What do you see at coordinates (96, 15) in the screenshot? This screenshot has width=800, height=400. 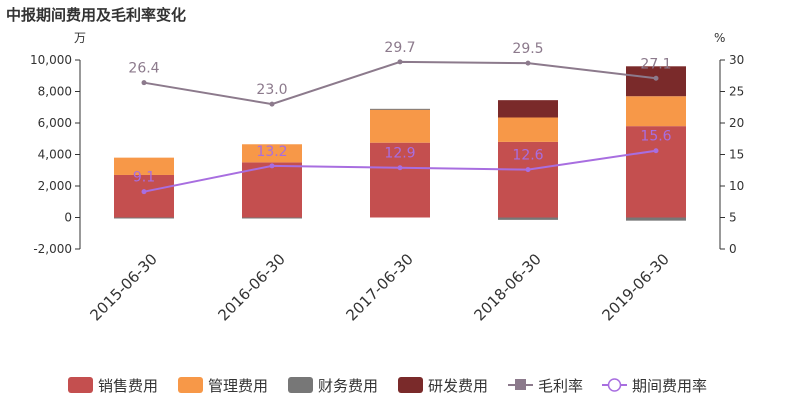 I see `chart-title: 中报期间费用及毛利率变化` at bounding box center [96, 15].